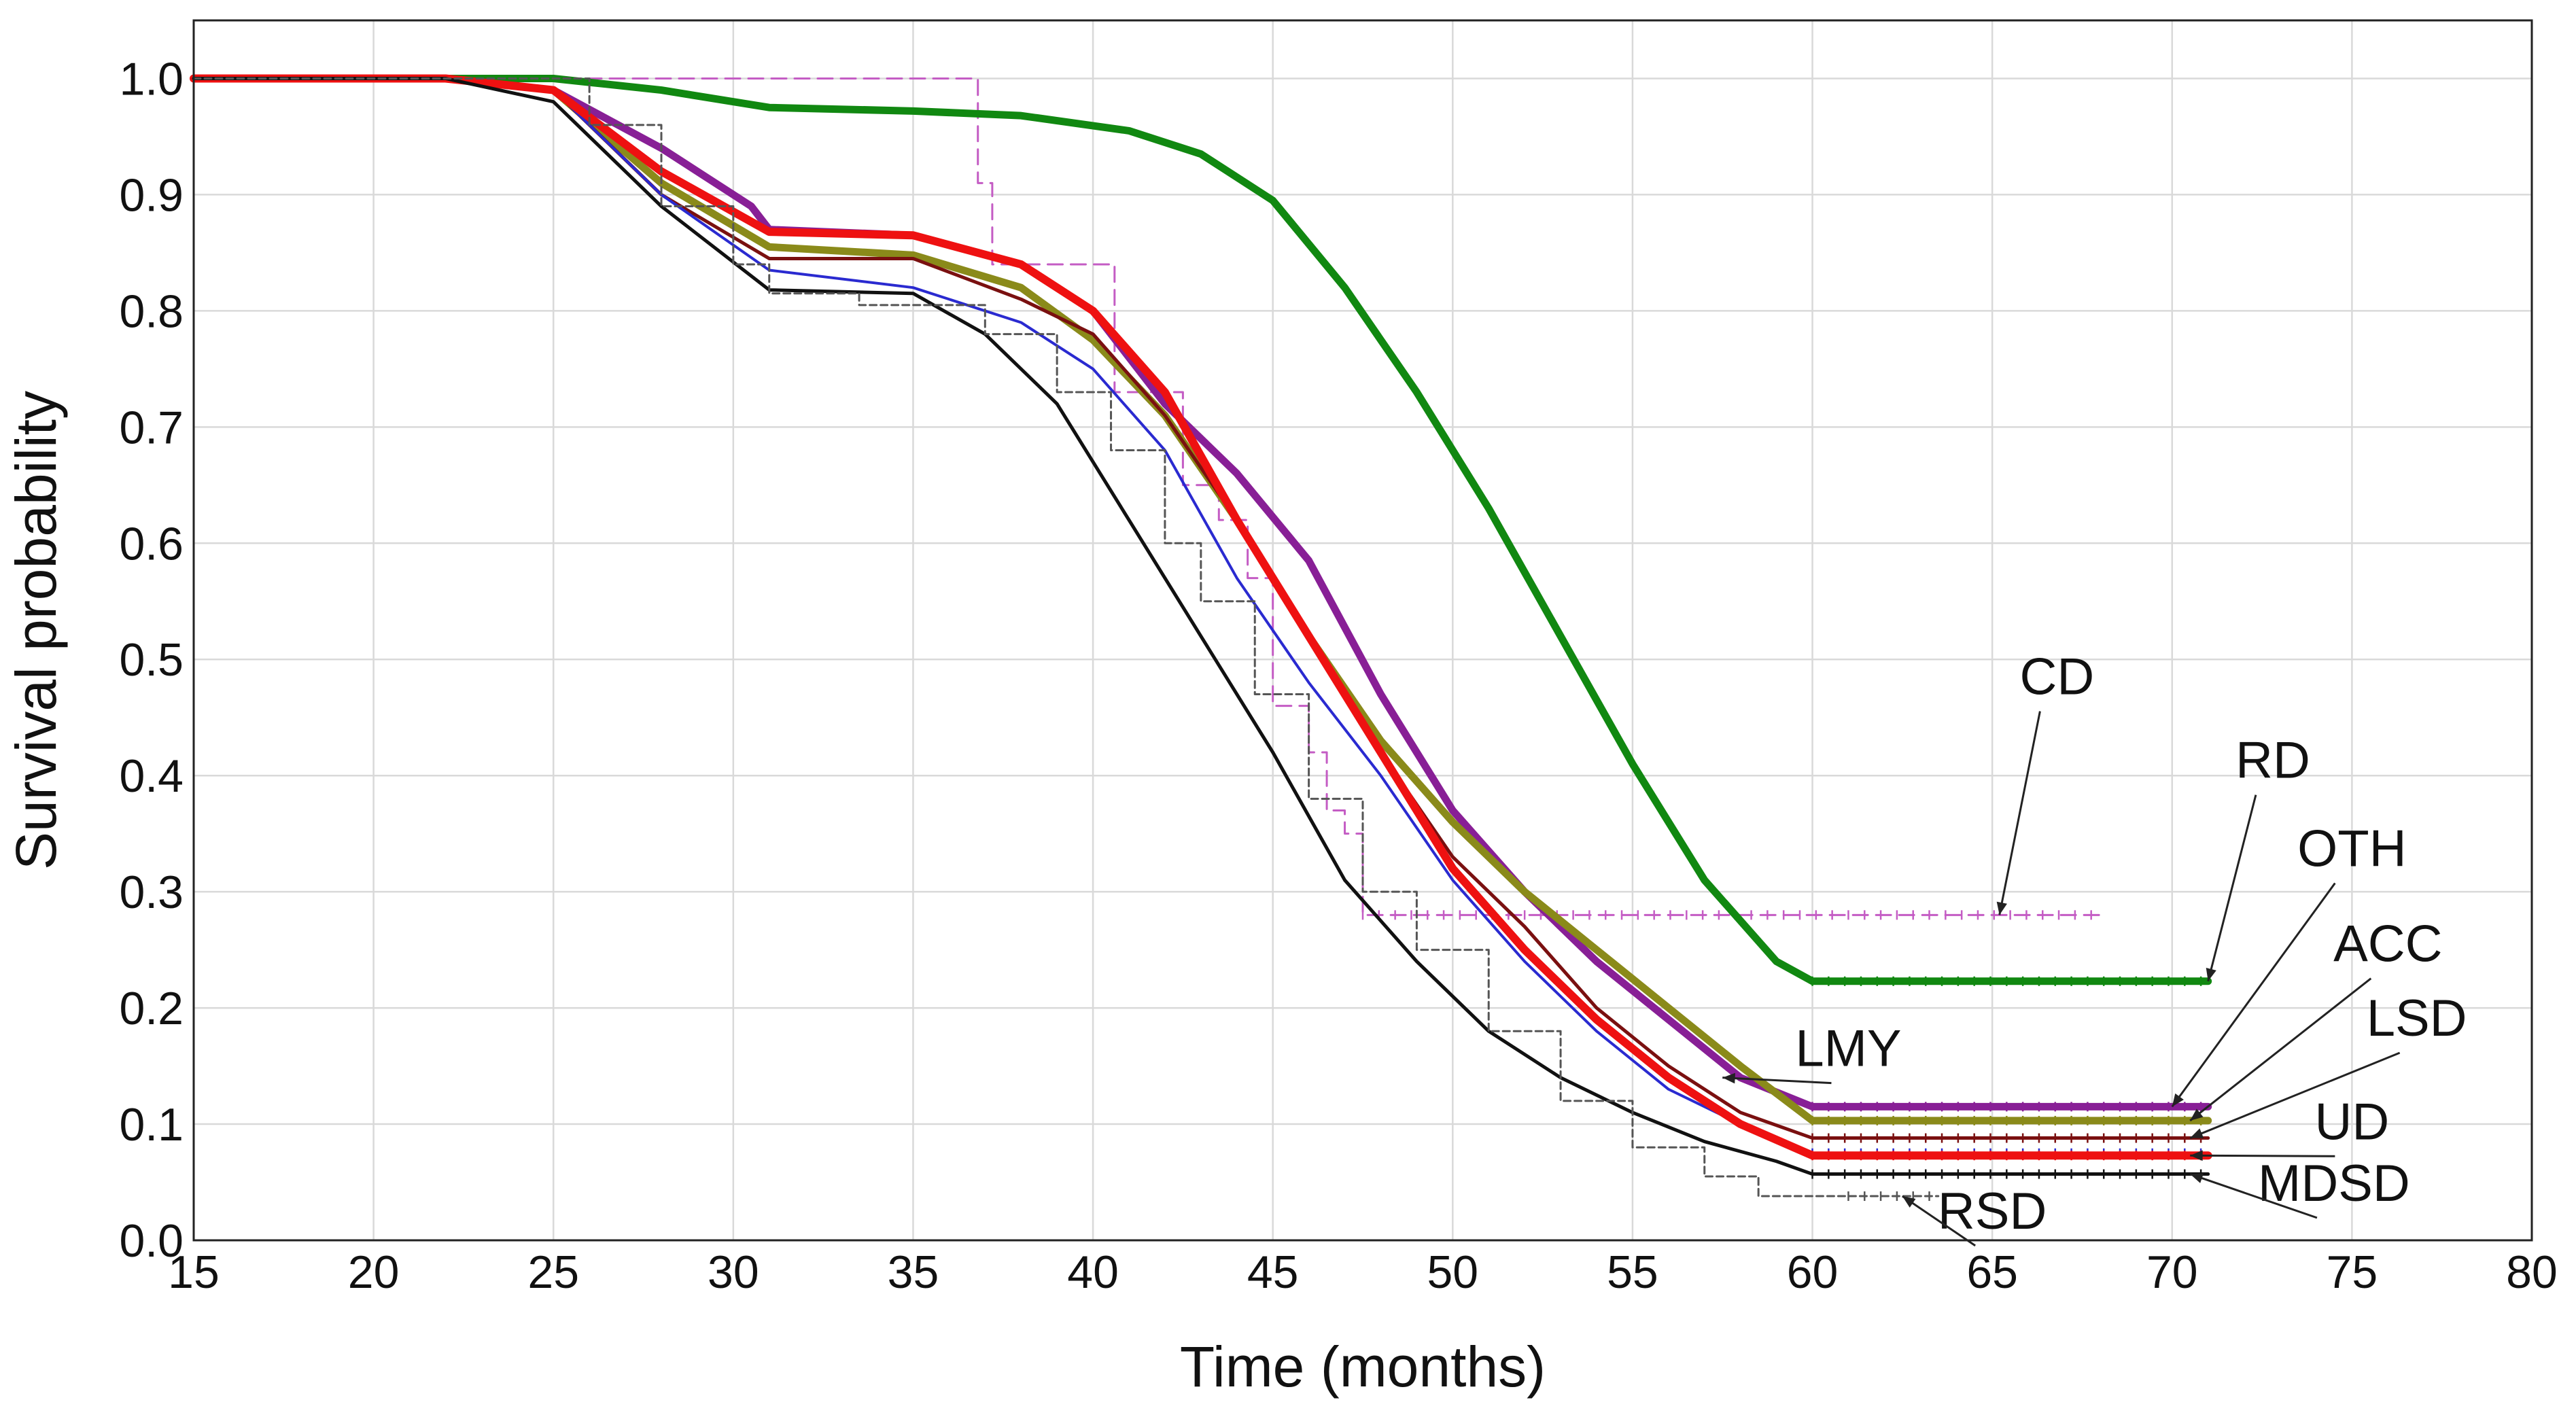 This screenshot has width=2576, height=1417. What do you see at coordinates (1363, 1367) in the screenshot?
I see `x-axis-title: Time (months)` at bounding box center [1363, 1367].